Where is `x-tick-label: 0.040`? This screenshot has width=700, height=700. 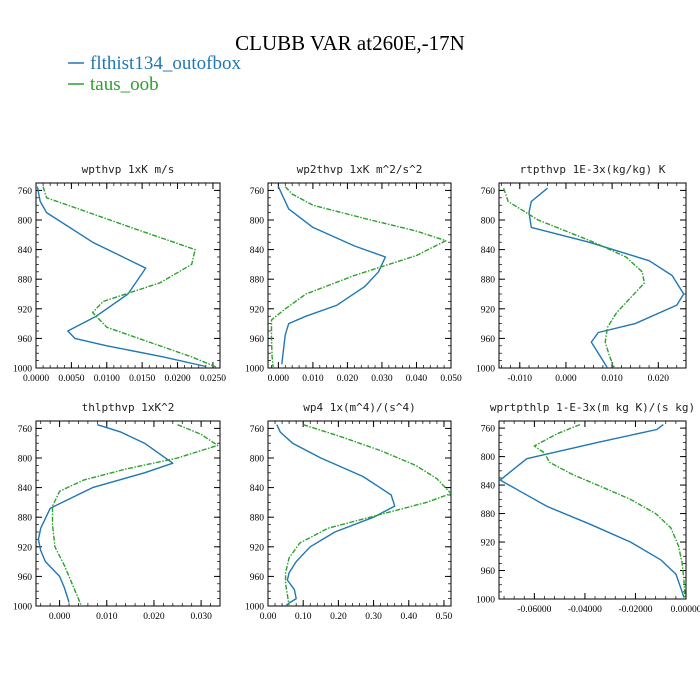
x-tick-label: 0.040 is located at coordinates (417, 379).